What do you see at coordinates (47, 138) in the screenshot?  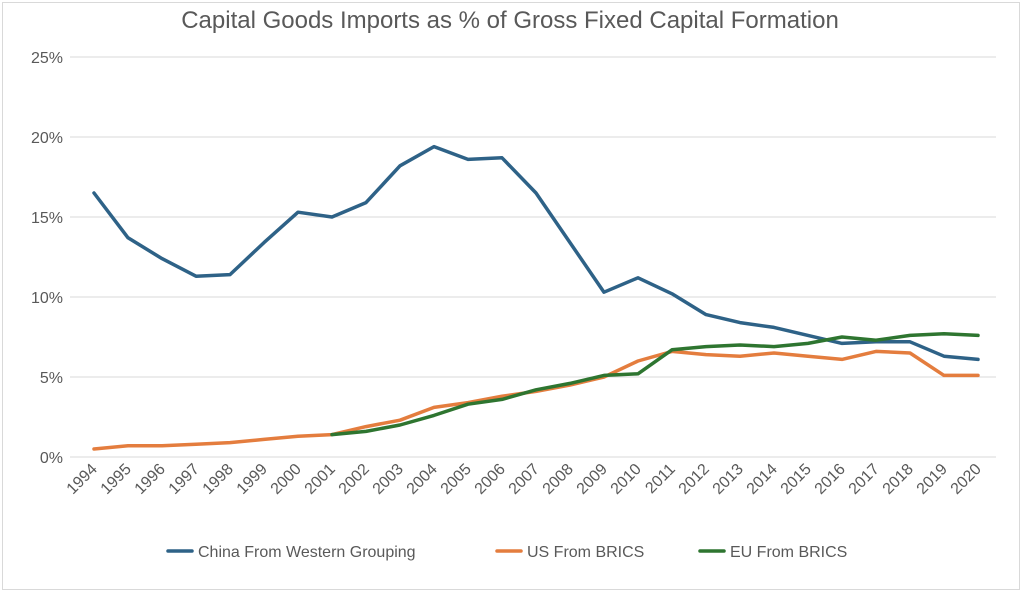 I see `y-tick-label: 20%` at bounding box center [47, 138].